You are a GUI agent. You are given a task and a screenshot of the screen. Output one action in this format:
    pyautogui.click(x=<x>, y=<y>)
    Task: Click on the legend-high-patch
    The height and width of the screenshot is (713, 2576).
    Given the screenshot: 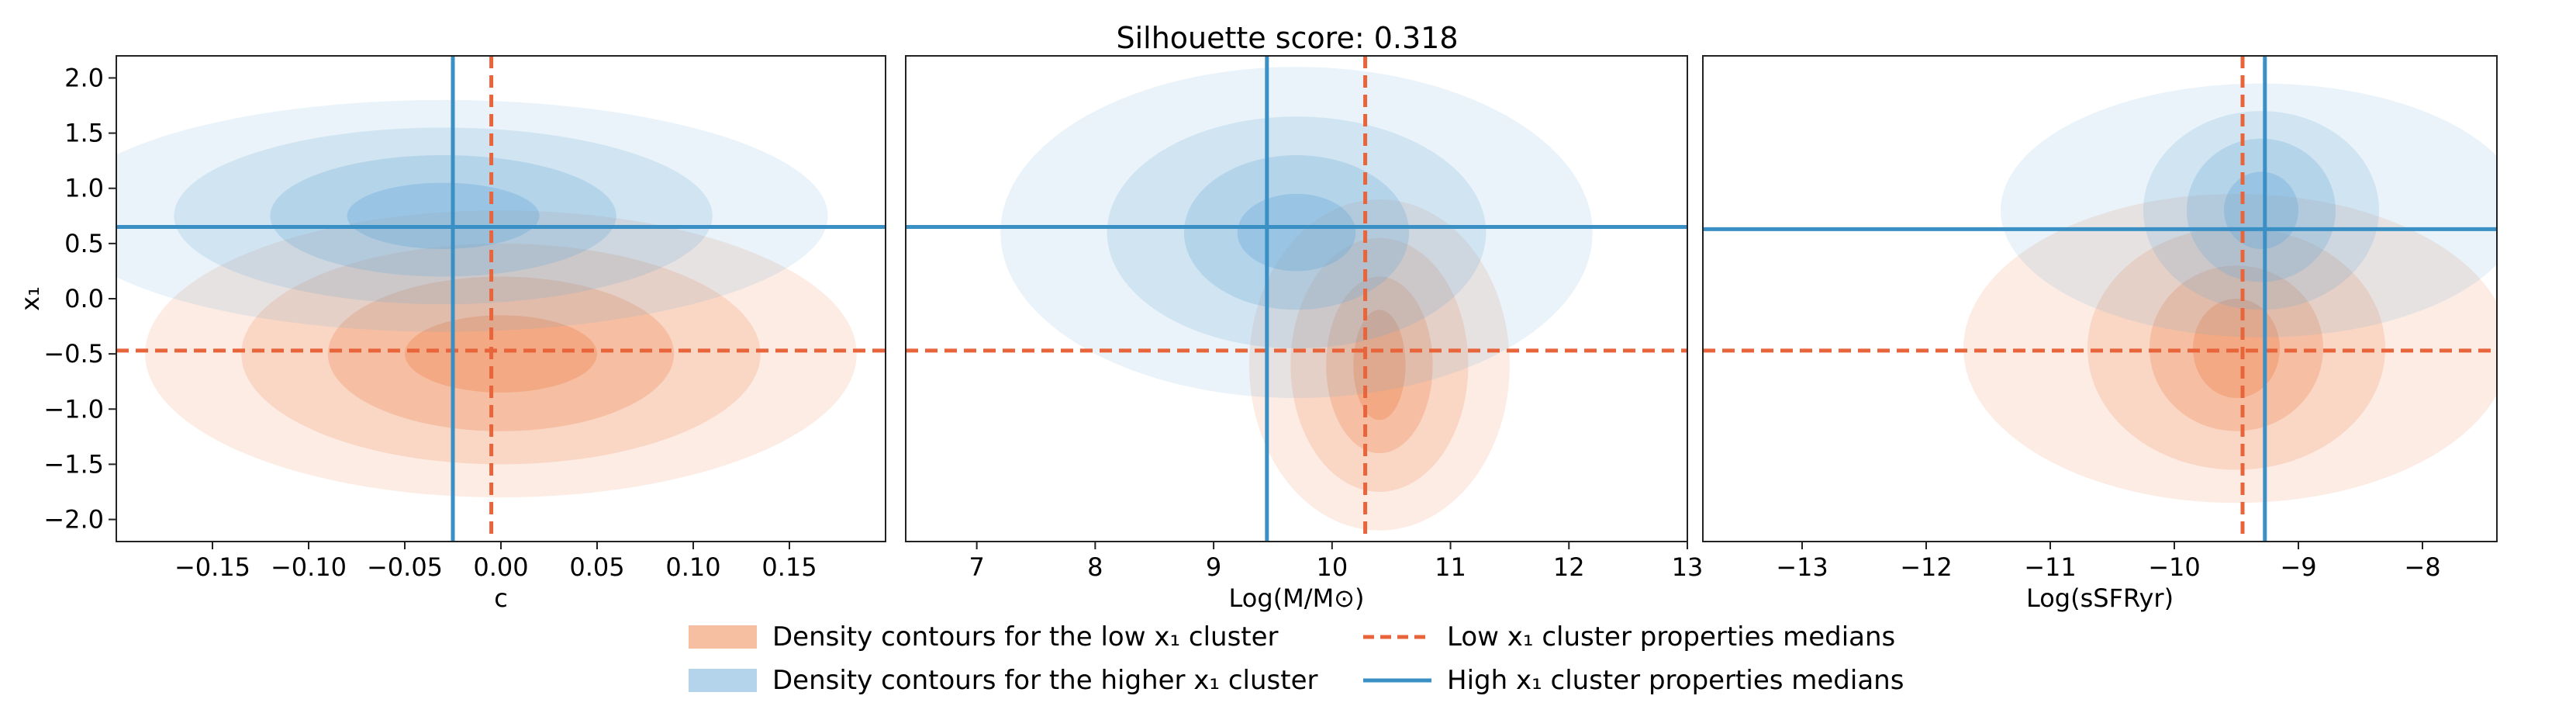 What is the action you would take?
    pyautogui.click(x=723, y=680)
    